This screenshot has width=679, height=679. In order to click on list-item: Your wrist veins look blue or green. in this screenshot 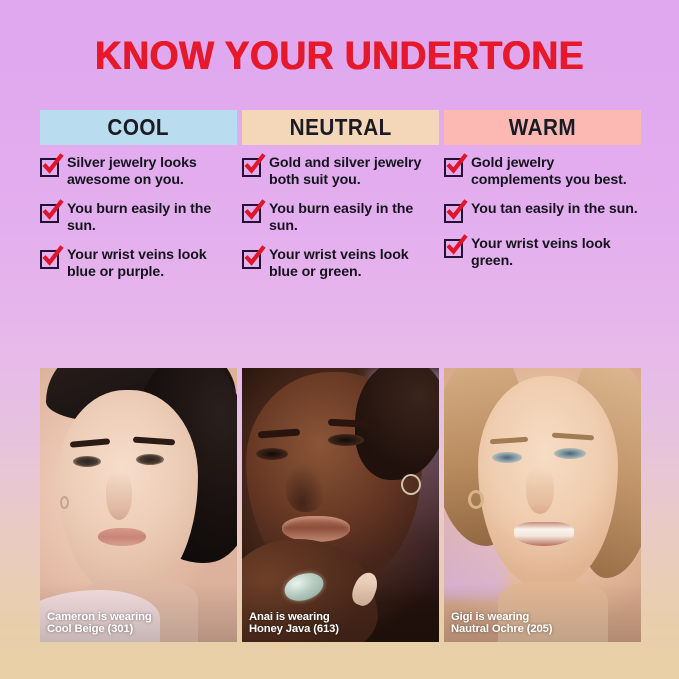, I will do `click(340, 262)`.